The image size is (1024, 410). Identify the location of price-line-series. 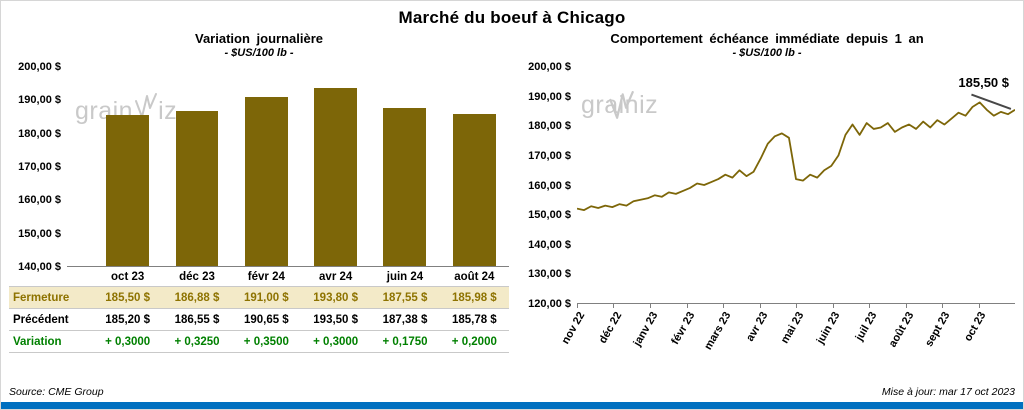
(796, 156).